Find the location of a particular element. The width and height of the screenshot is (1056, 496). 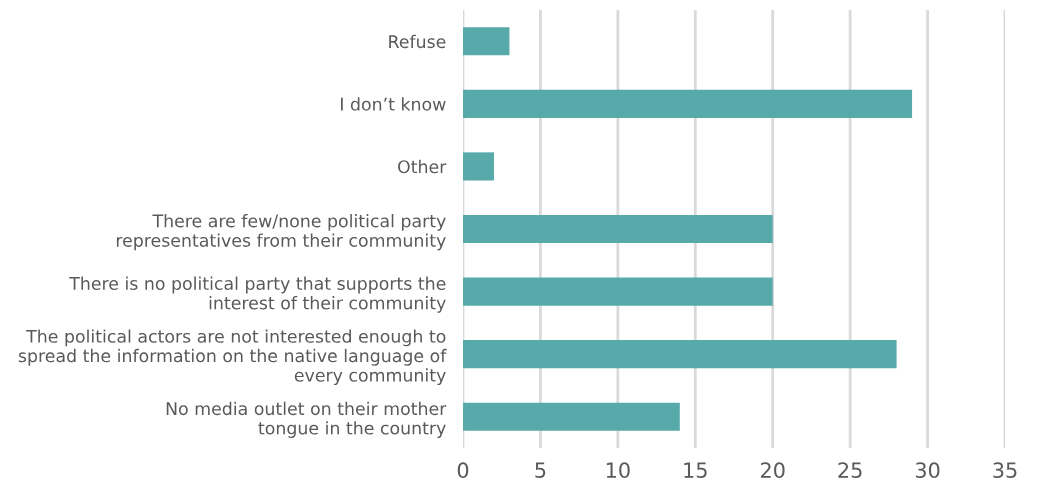

x-tick-label: 5 is located at coordinates (540, 470).